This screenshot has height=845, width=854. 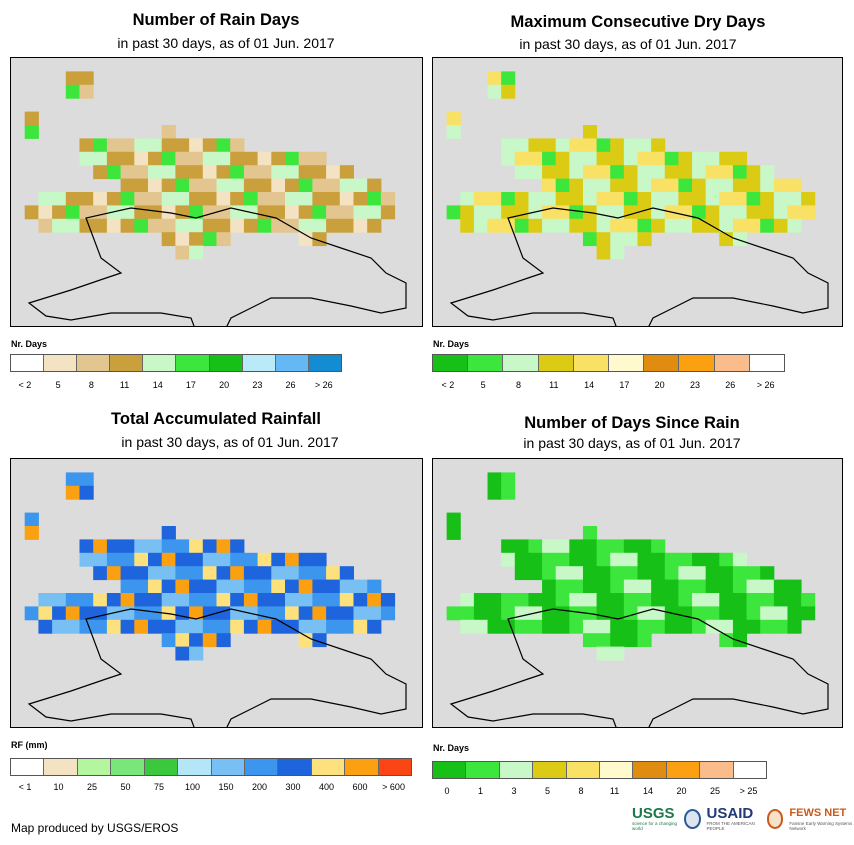 I want to click on legend-label: Nr. Days, so click(x=451, y=748).